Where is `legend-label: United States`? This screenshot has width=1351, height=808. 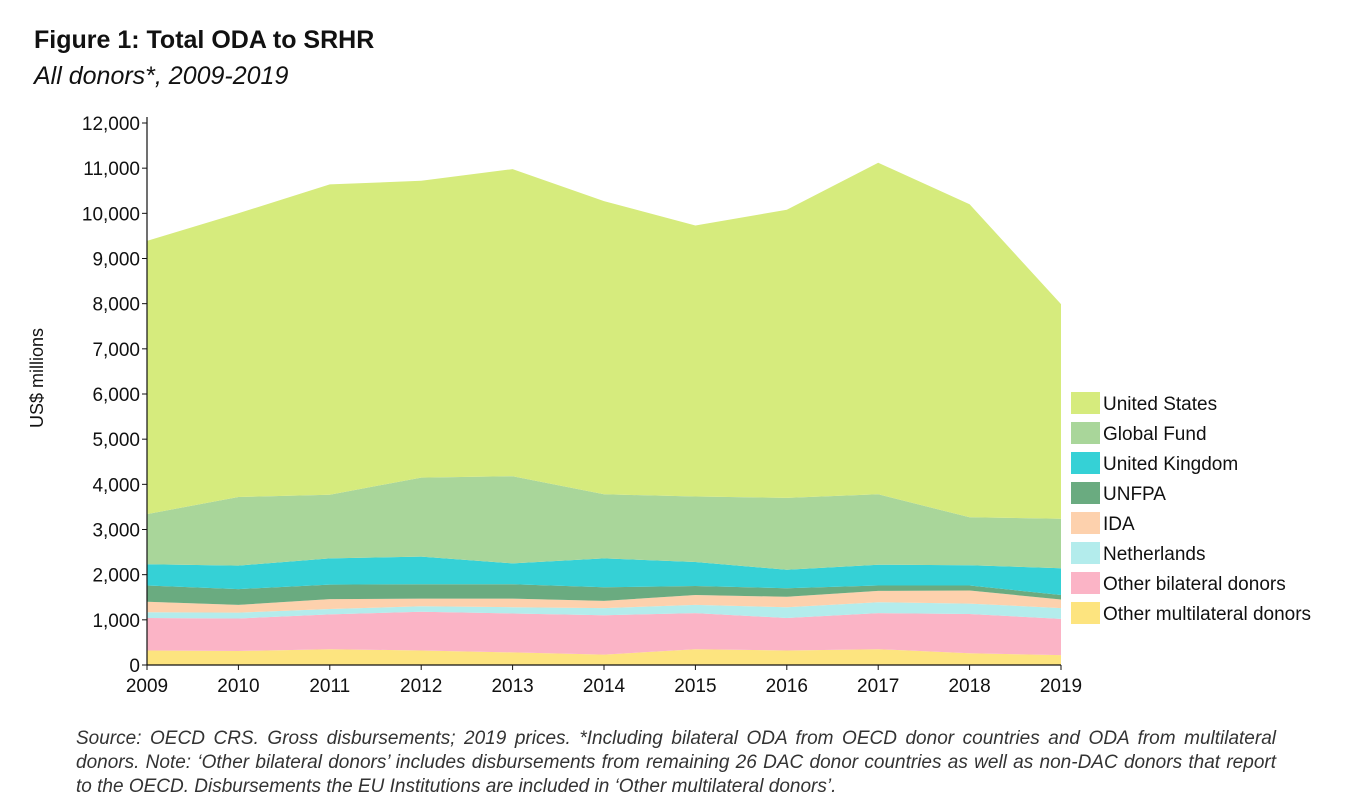 legend-label: United States is located at coordinates (1160, 404).